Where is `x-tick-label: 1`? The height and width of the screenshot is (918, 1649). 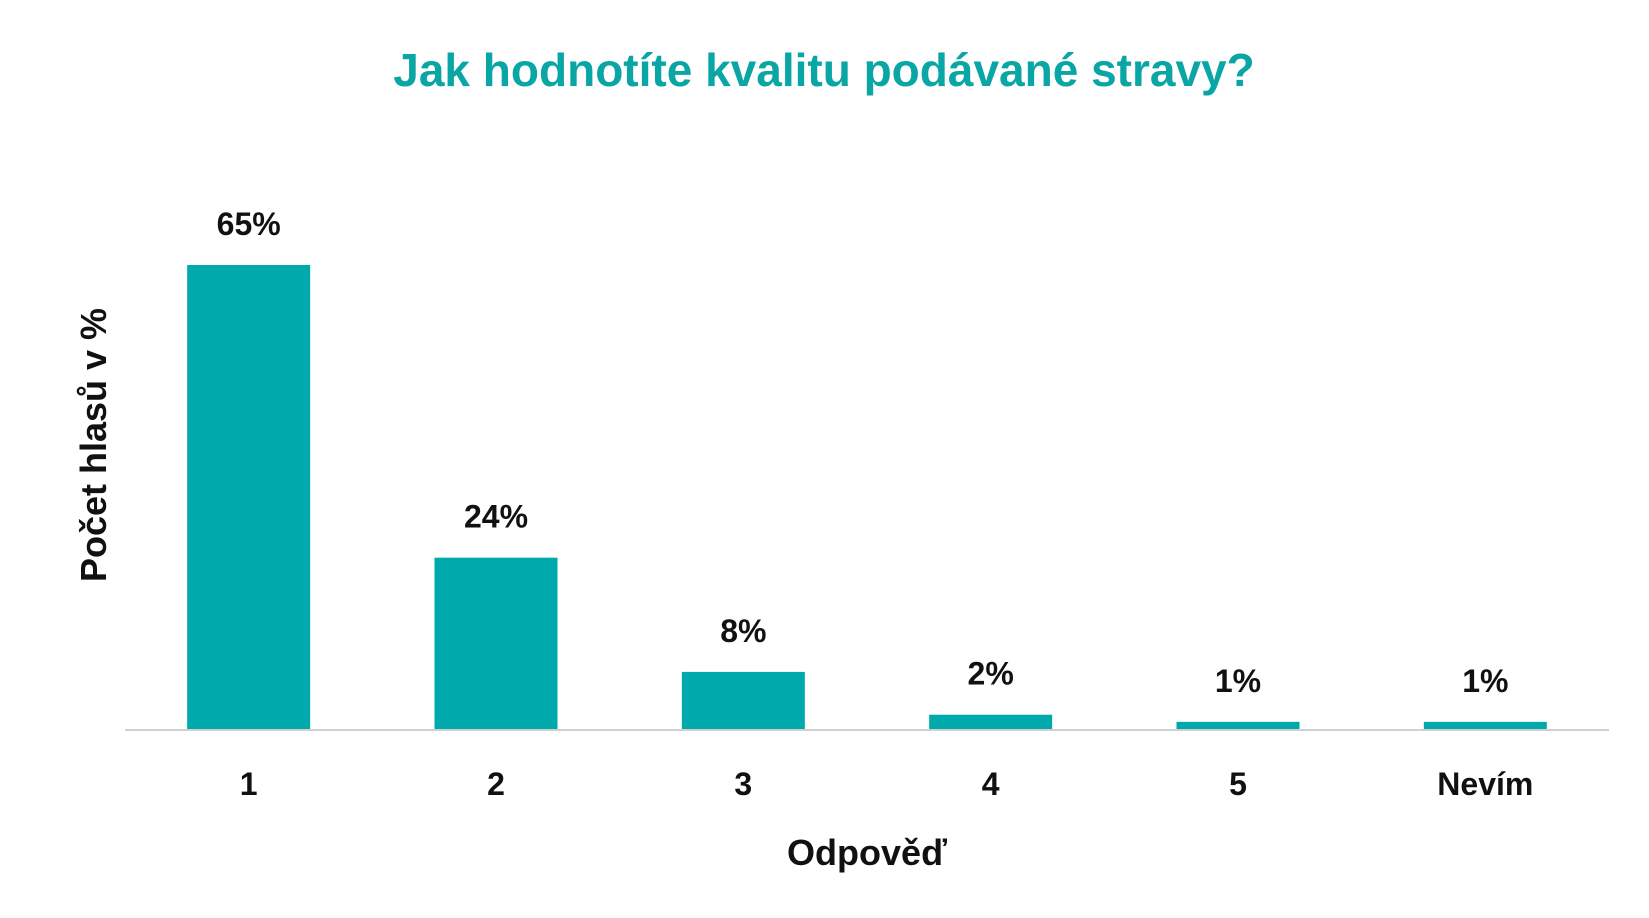
x-tick-label: 1 is located at coordinates (249, 784).